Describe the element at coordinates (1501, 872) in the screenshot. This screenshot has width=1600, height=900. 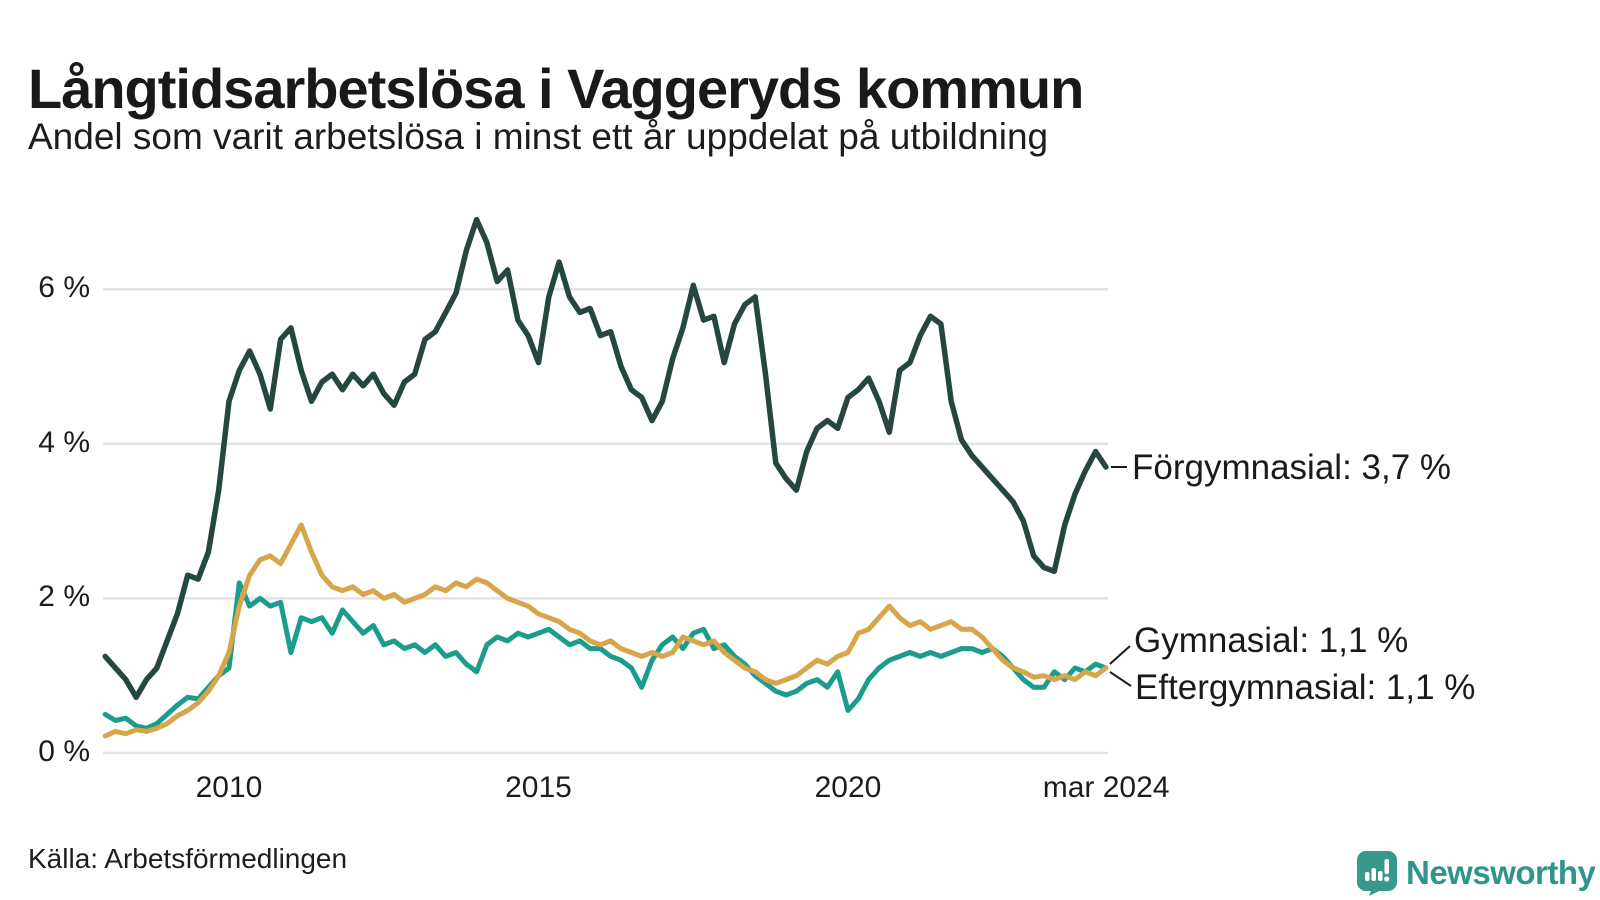
I see `newsworthy-wordmark: Newsworthy` at that location.